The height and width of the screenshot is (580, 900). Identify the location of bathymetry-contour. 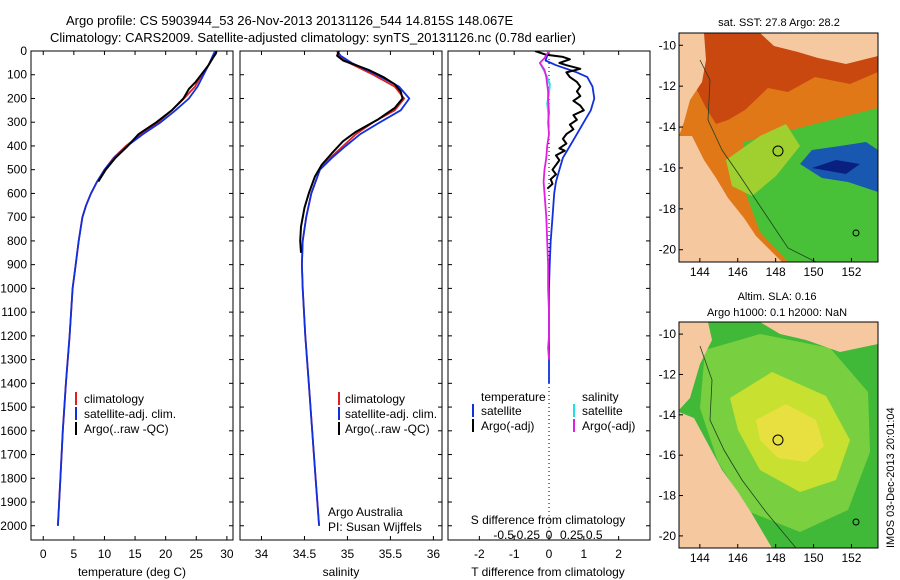
(758, 160).